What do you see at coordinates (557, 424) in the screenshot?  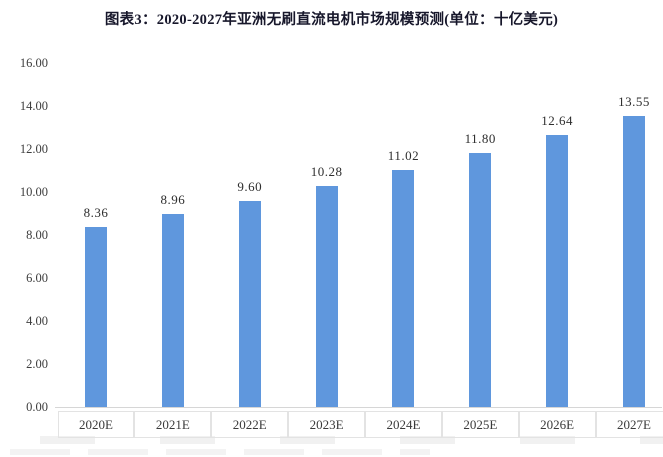 I see `x-axis-category-cell-2026E: 2026E` at bounding box center [557, 424].